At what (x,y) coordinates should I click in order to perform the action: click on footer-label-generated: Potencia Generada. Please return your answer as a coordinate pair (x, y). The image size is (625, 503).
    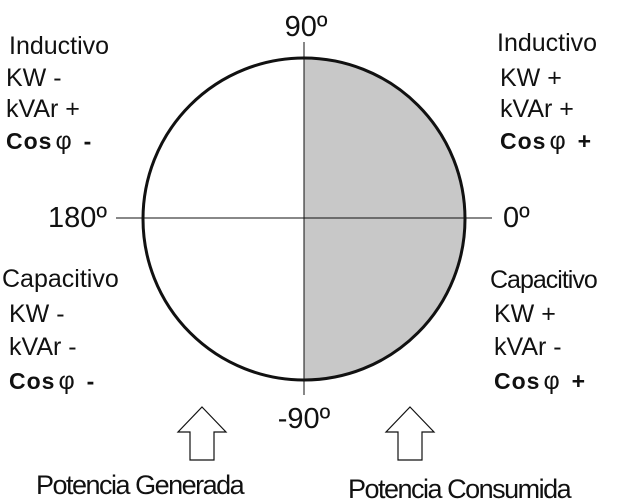
    Looking at the image, I should click on (141, 485).